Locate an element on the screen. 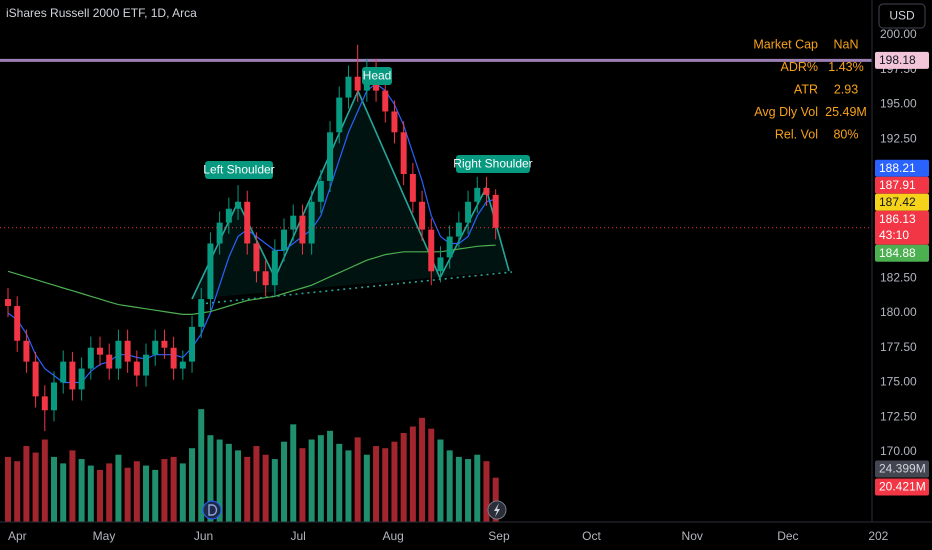  stat-value: 1.43% is located at coordinates (845, 67).